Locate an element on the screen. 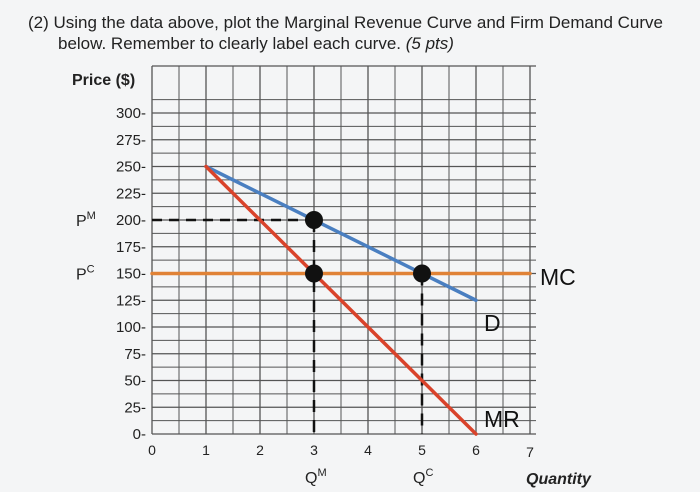 This screenshot has width=700, height=492. quantity-mark-label: QM is located at coordinates (316, 477).